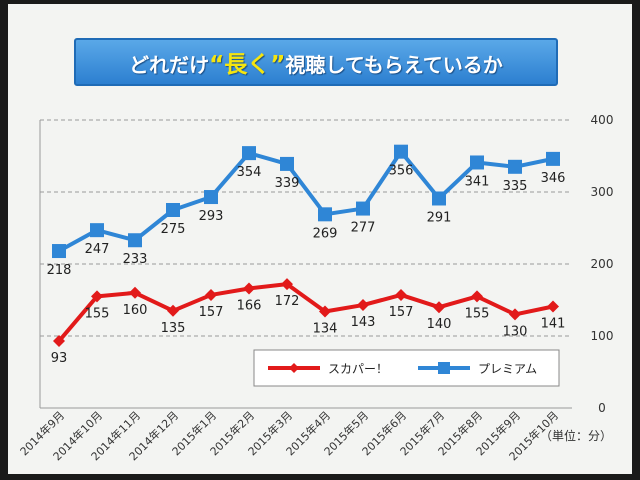 This screenshot has width=640, height=480. I want to click on data-label: 341, so click(477, 181).